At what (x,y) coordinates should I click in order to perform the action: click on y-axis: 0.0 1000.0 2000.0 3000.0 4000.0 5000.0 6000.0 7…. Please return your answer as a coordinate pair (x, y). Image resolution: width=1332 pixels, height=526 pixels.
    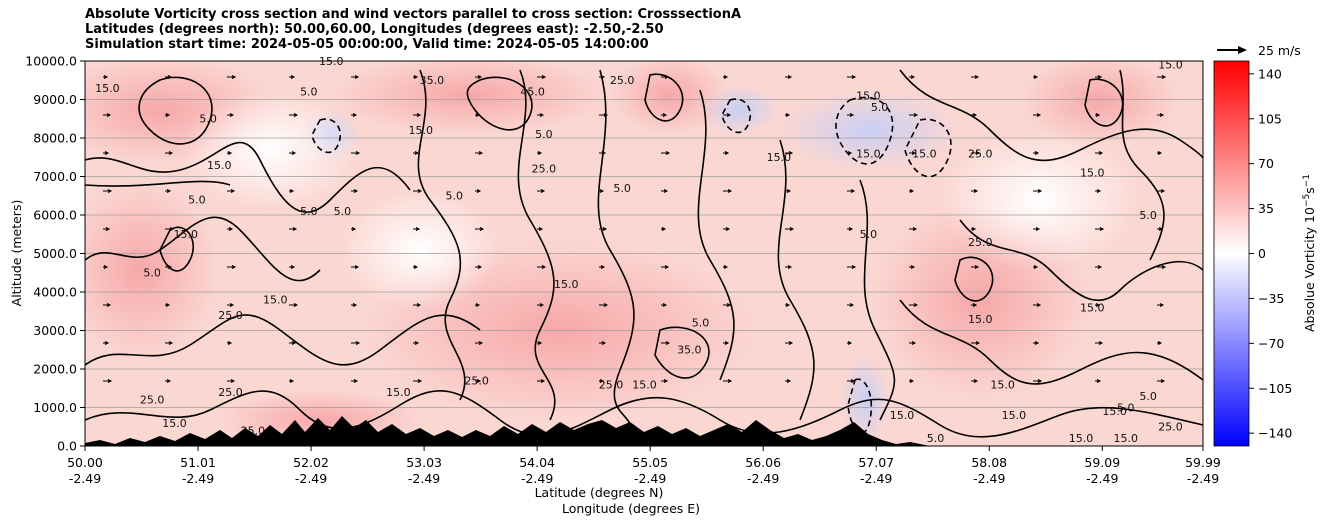
    Looking at the image, I should click on (55, 254).